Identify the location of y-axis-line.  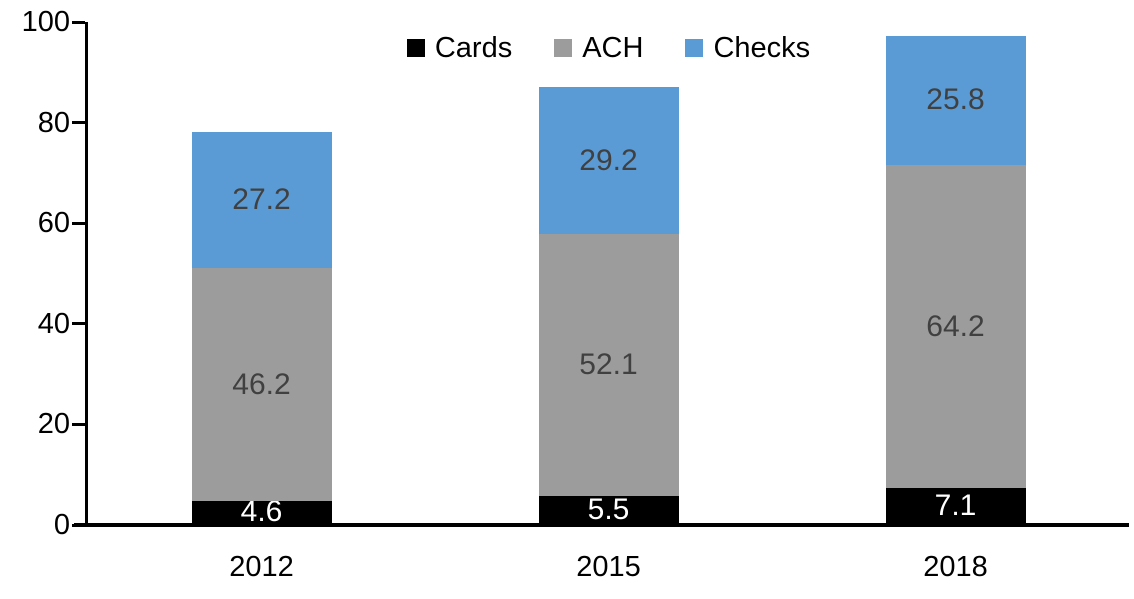
(86, 273).